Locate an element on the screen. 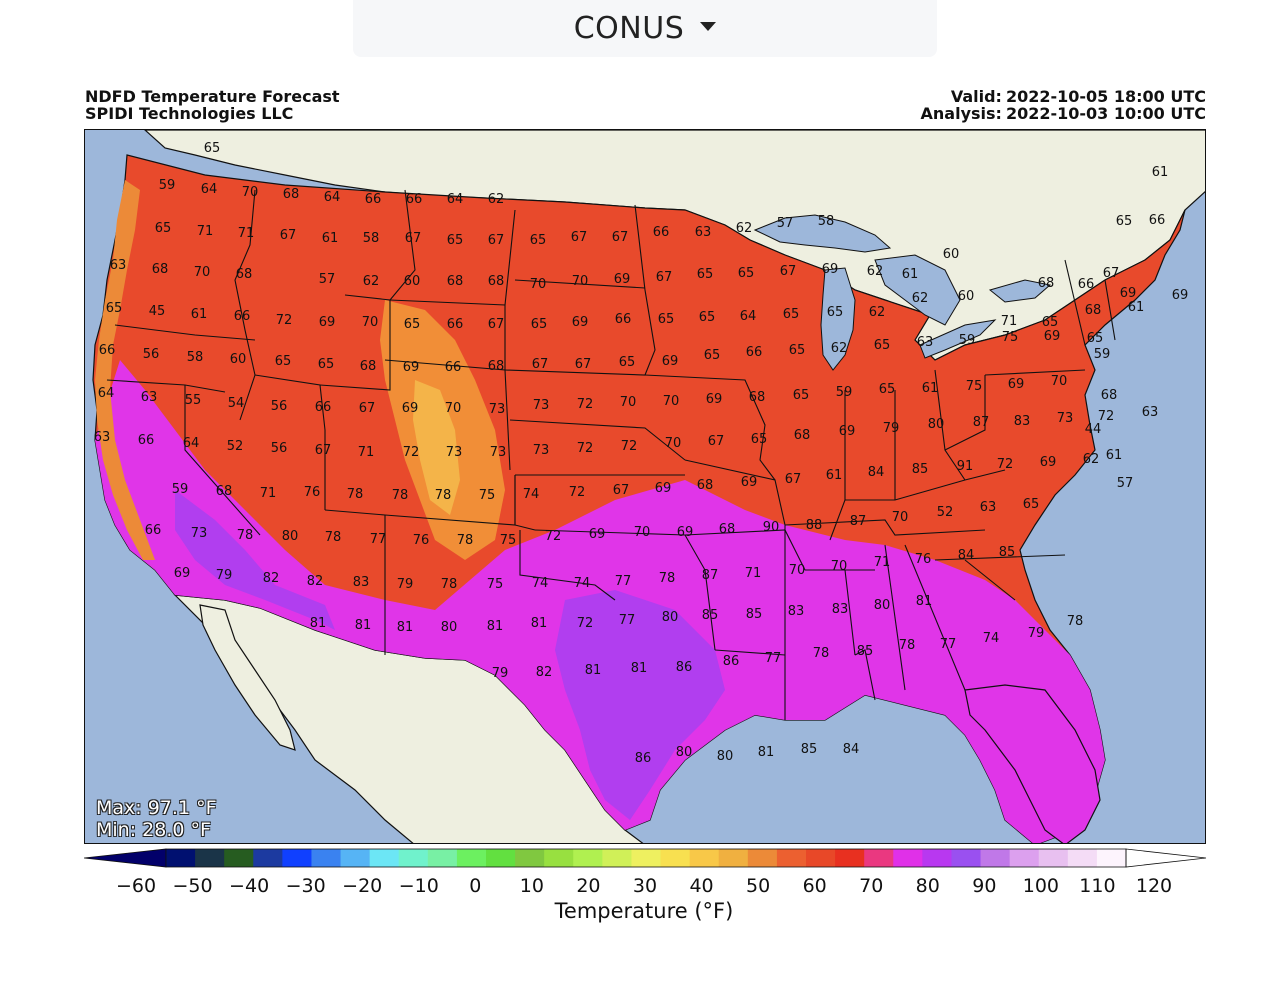 The width and height of the screenshot is (1282, 986). region-selector: CONUS is located at coordinates (645, 28).